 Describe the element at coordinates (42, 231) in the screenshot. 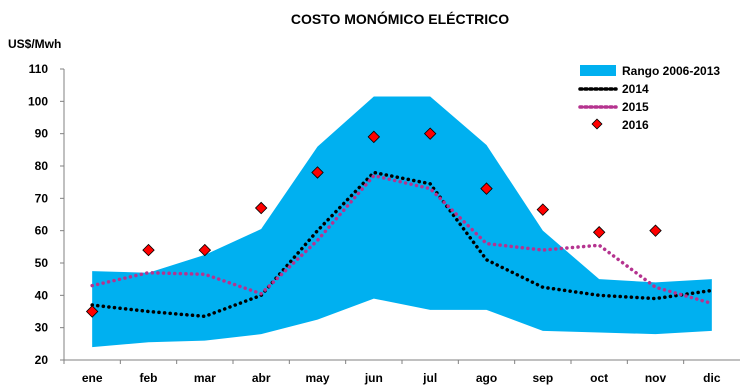

I see `y-tick-label: 60` at that location.